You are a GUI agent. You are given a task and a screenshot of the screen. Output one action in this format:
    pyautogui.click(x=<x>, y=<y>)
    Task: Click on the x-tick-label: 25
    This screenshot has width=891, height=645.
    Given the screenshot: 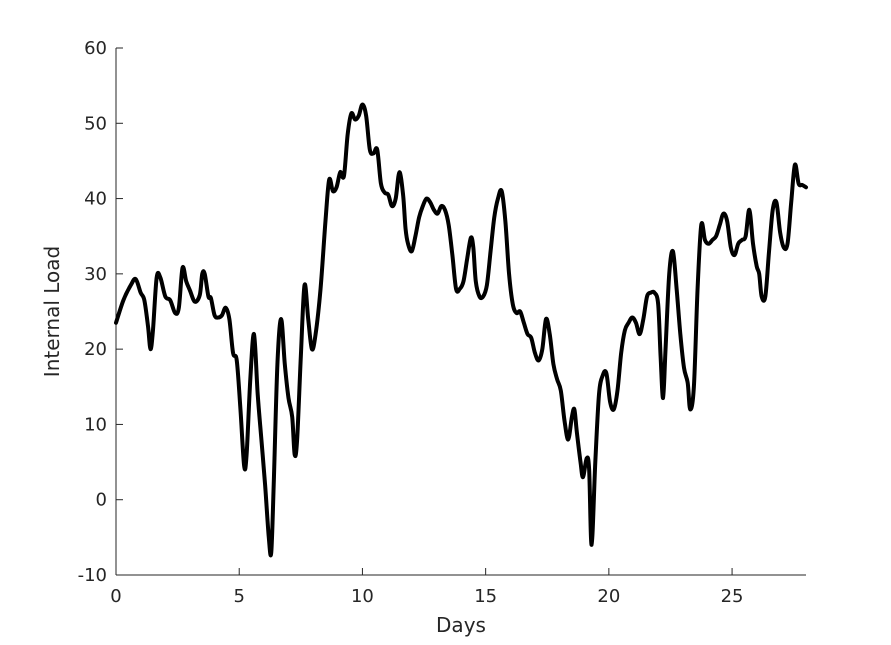 What is the action you would take?
    pyautogui.click(x=732, y=596)
    